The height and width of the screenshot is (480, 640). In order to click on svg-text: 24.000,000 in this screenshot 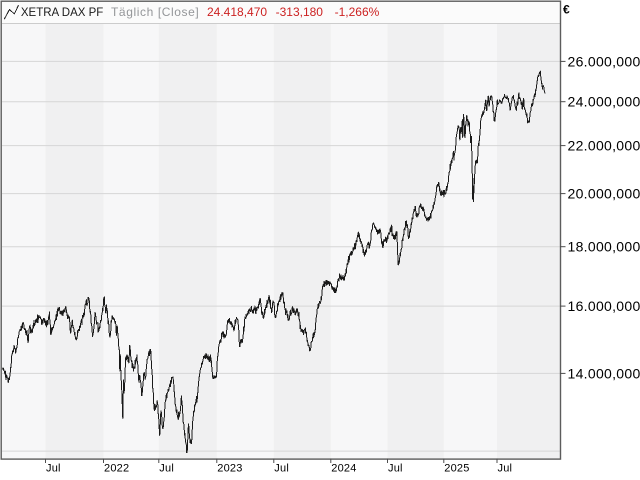, I will do `click(604, 102)`.